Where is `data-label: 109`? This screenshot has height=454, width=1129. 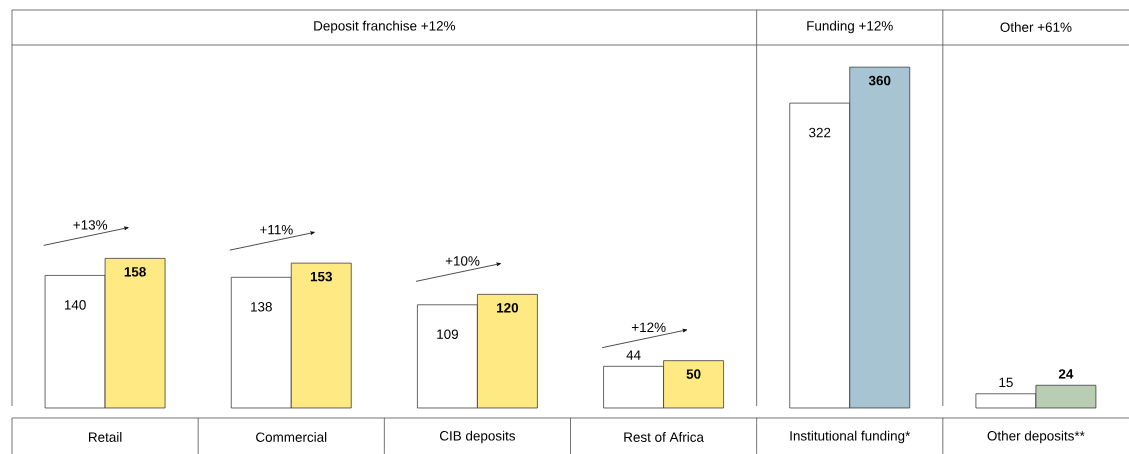
data-label: 109 is located at coordinates (447, 334).